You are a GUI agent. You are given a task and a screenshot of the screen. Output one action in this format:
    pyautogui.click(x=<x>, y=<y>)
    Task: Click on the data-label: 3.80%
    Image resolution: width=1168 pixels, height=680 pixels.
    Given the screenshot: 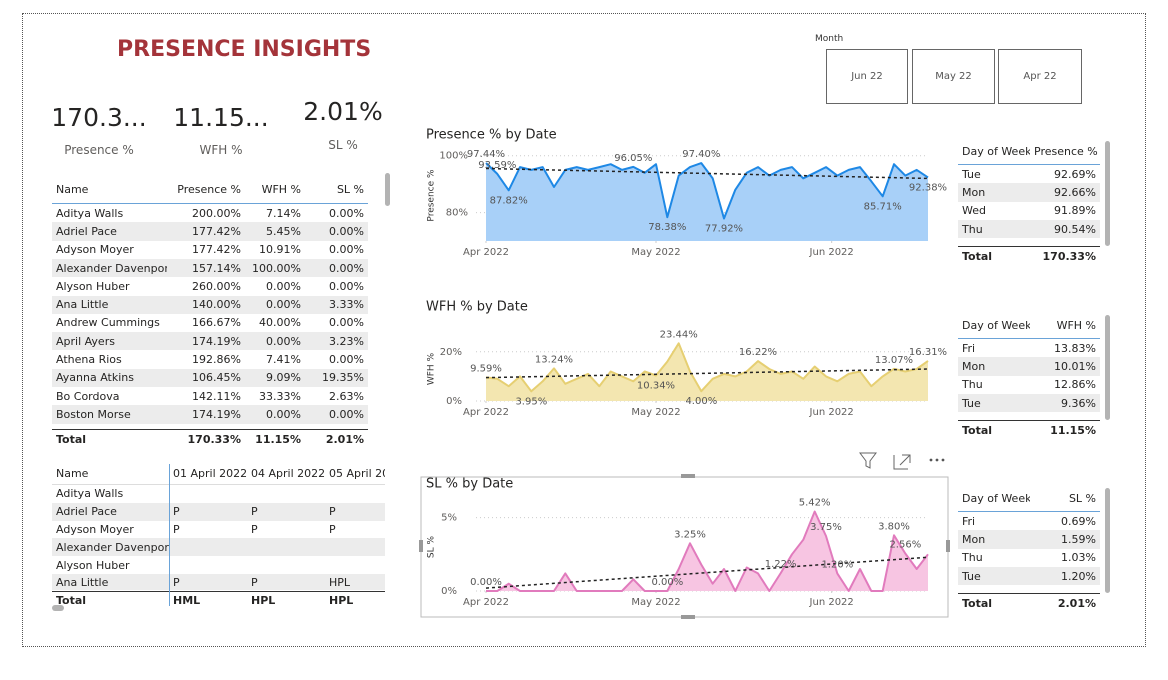 What is the action you would take?
    pyautogui.click(x=894, y=526)
    